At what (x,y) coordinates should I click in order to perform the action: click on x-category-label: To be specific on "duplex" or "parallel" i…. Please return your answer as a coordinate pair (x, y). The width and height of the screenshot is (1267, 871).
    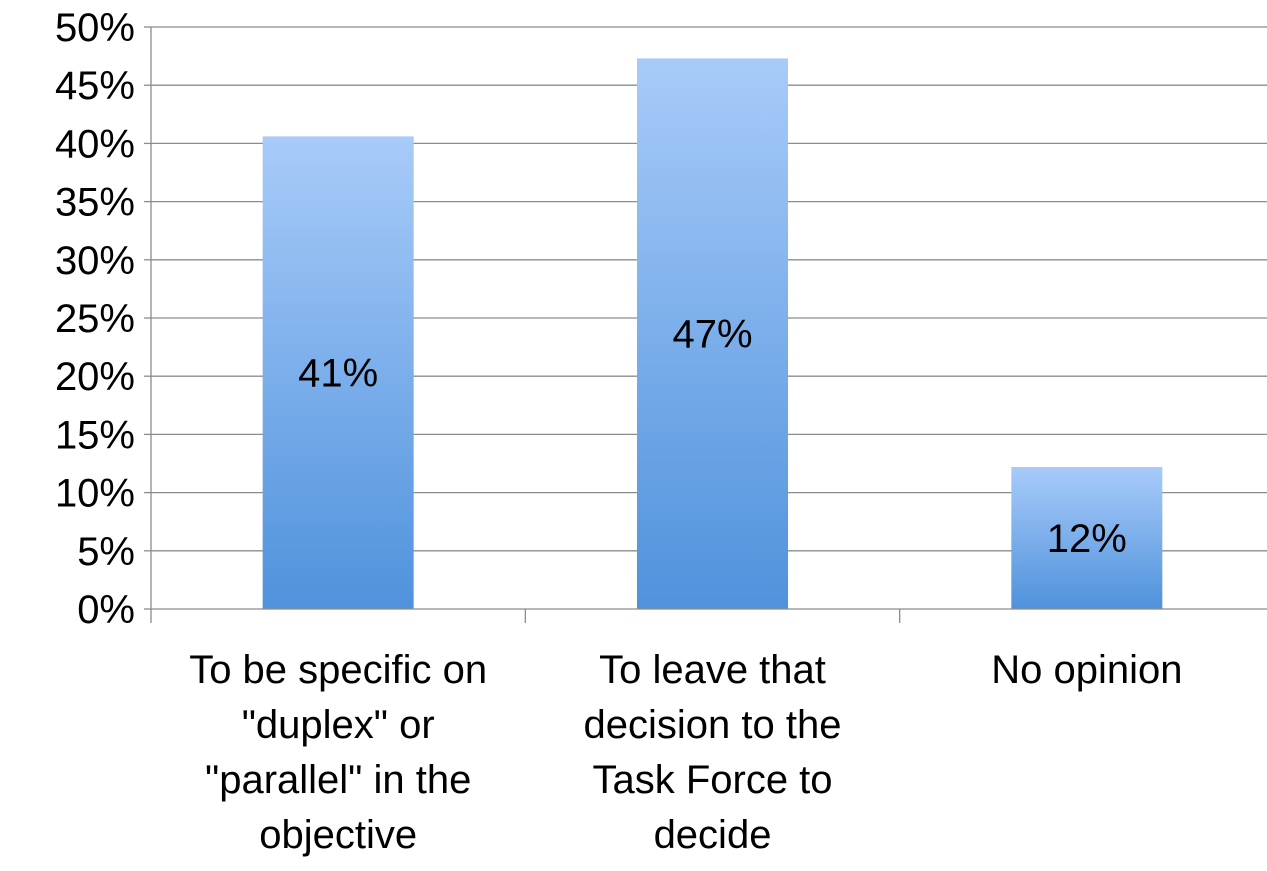
    Looking at the image, I should click on (338, 752).